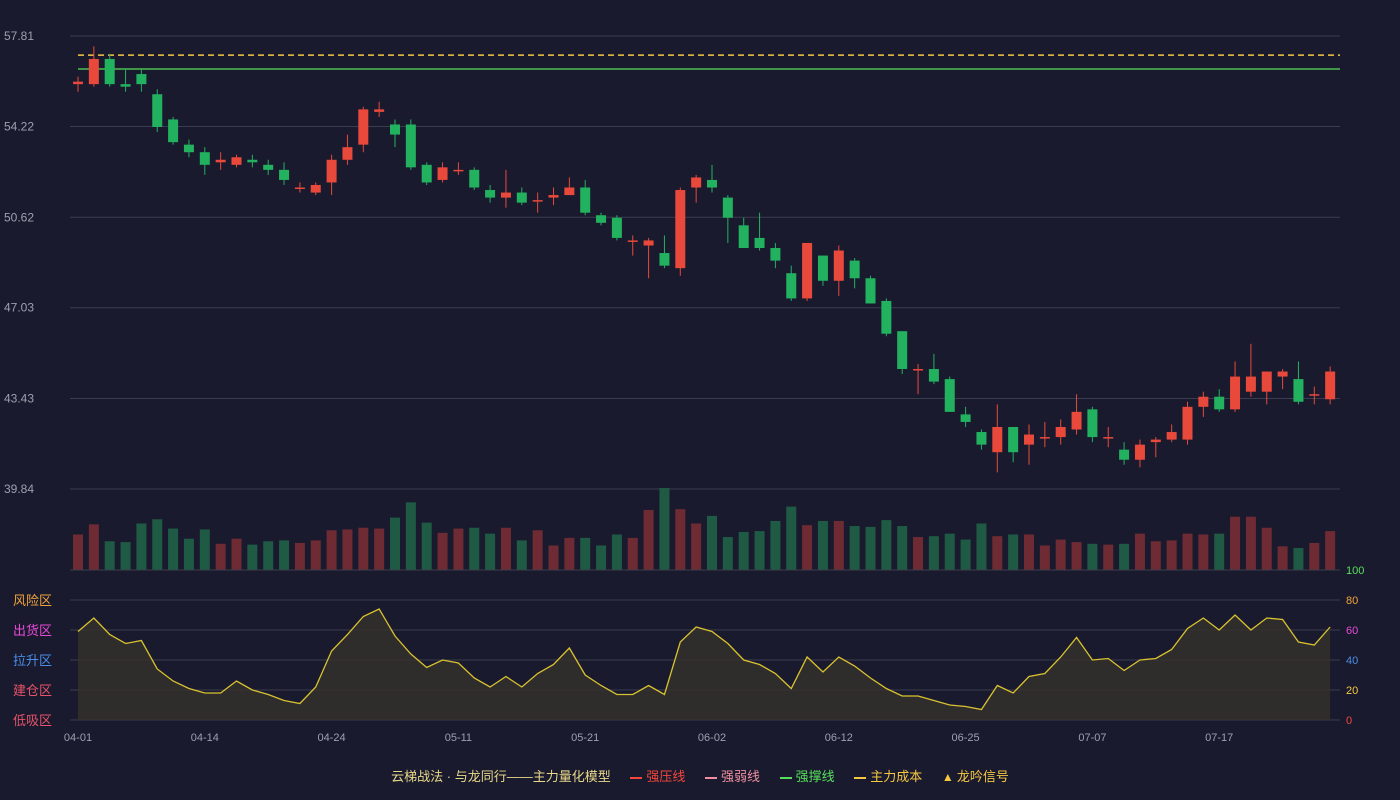 Image resolution: width=1400 pixels, height=800 pixels. I want to click on risk-zone-label: 出货区, so click(32, 630).